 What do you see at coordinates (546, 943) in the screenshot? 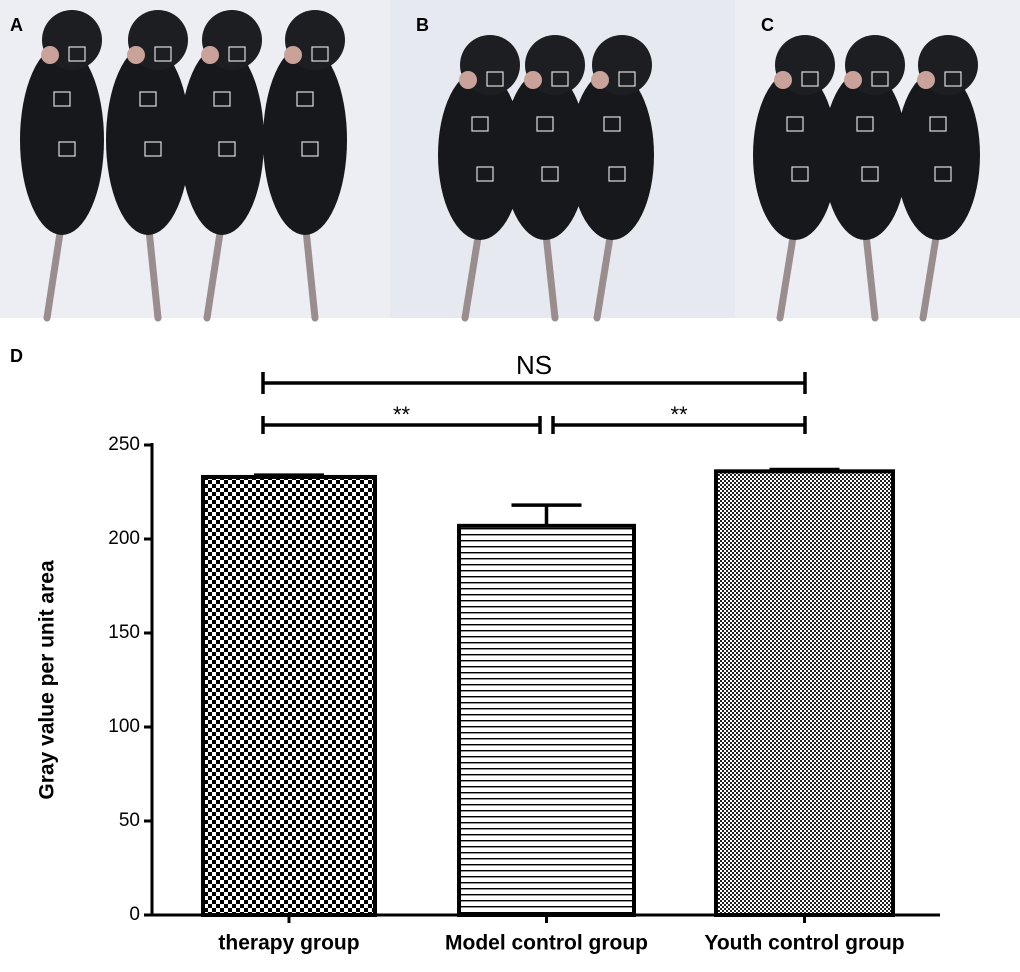
I see `x-tick-label: Model control group` at bounding box center [546, 943].